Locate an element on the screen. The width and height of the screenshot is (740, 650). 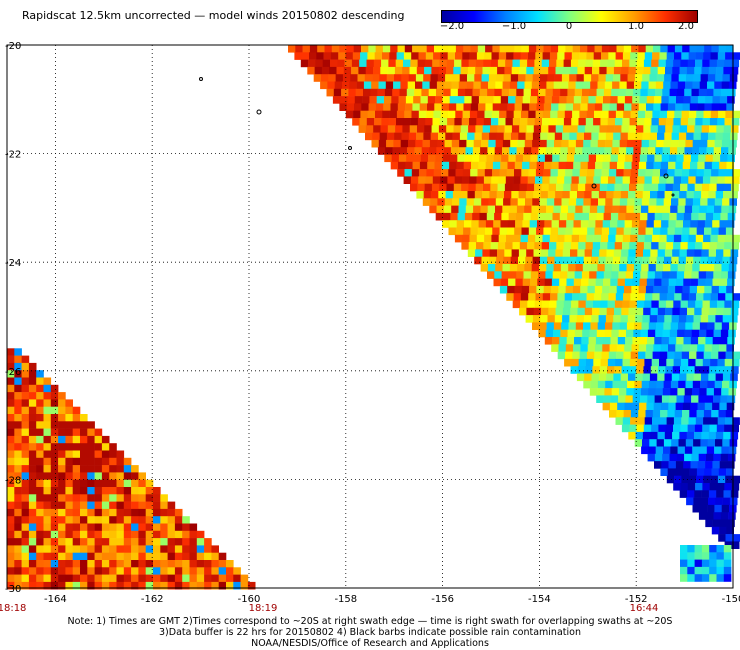
island-marker is located at coordinates (201, 79).